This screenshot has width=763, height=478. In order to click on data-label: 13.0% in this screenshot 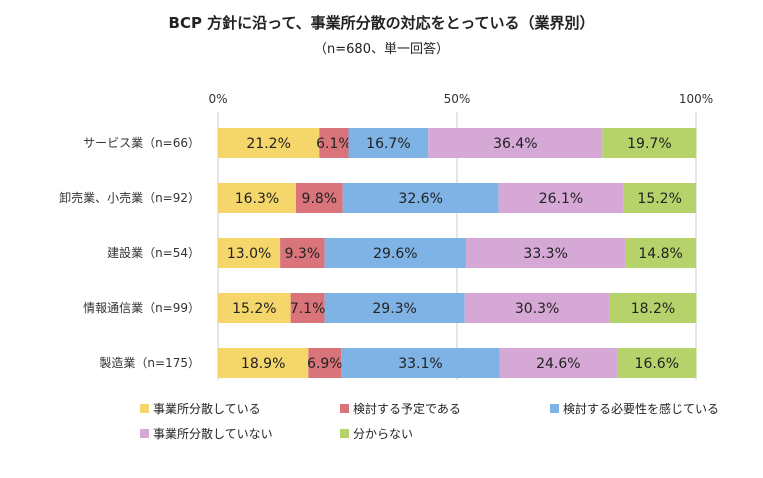, I will do `click(249, 254)`.